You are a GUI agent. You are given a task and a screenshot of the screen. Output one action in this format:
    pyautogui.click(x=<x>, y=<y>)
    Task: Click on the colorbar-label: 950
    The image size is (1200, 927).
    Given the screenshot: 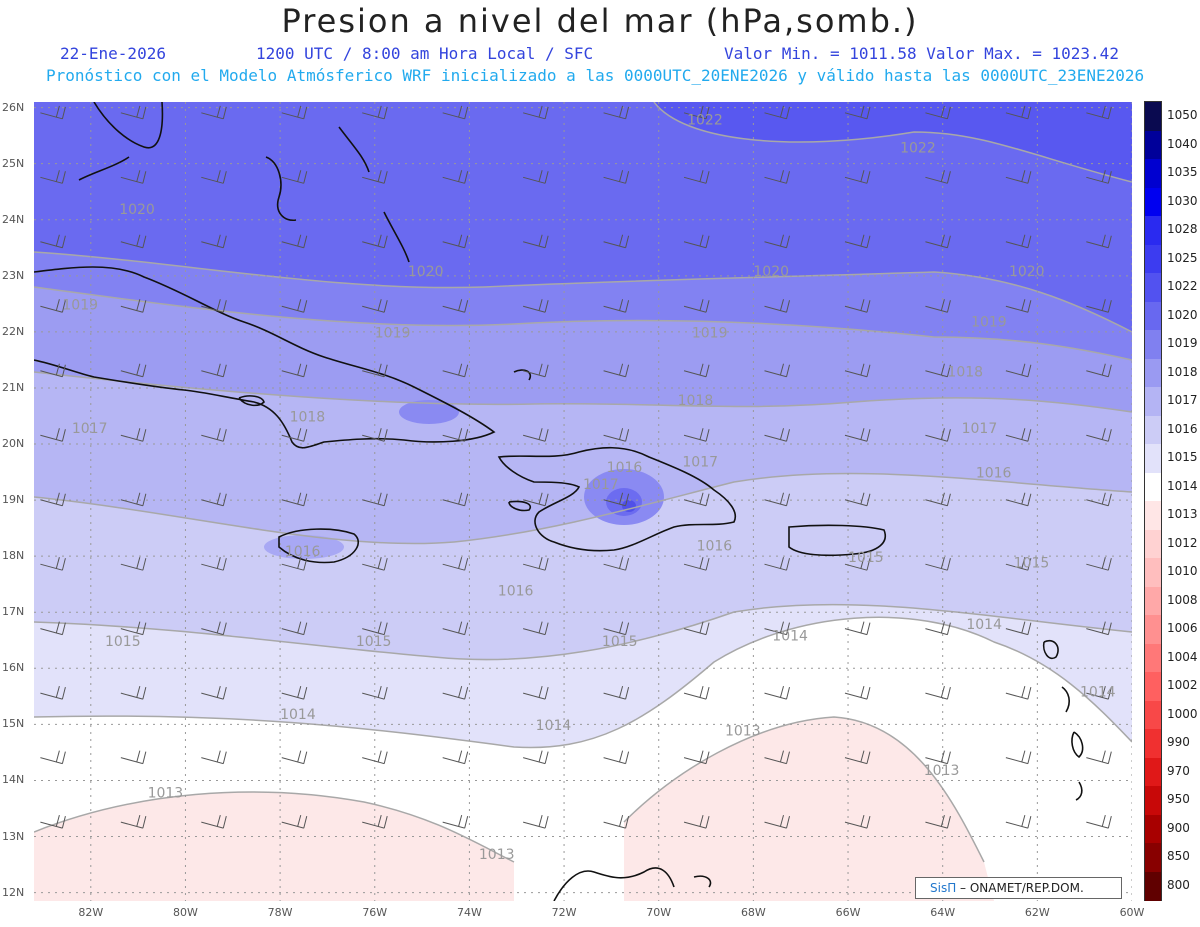 What is the action you would take?
    pyautogui.click(x=1178, y=799)
    